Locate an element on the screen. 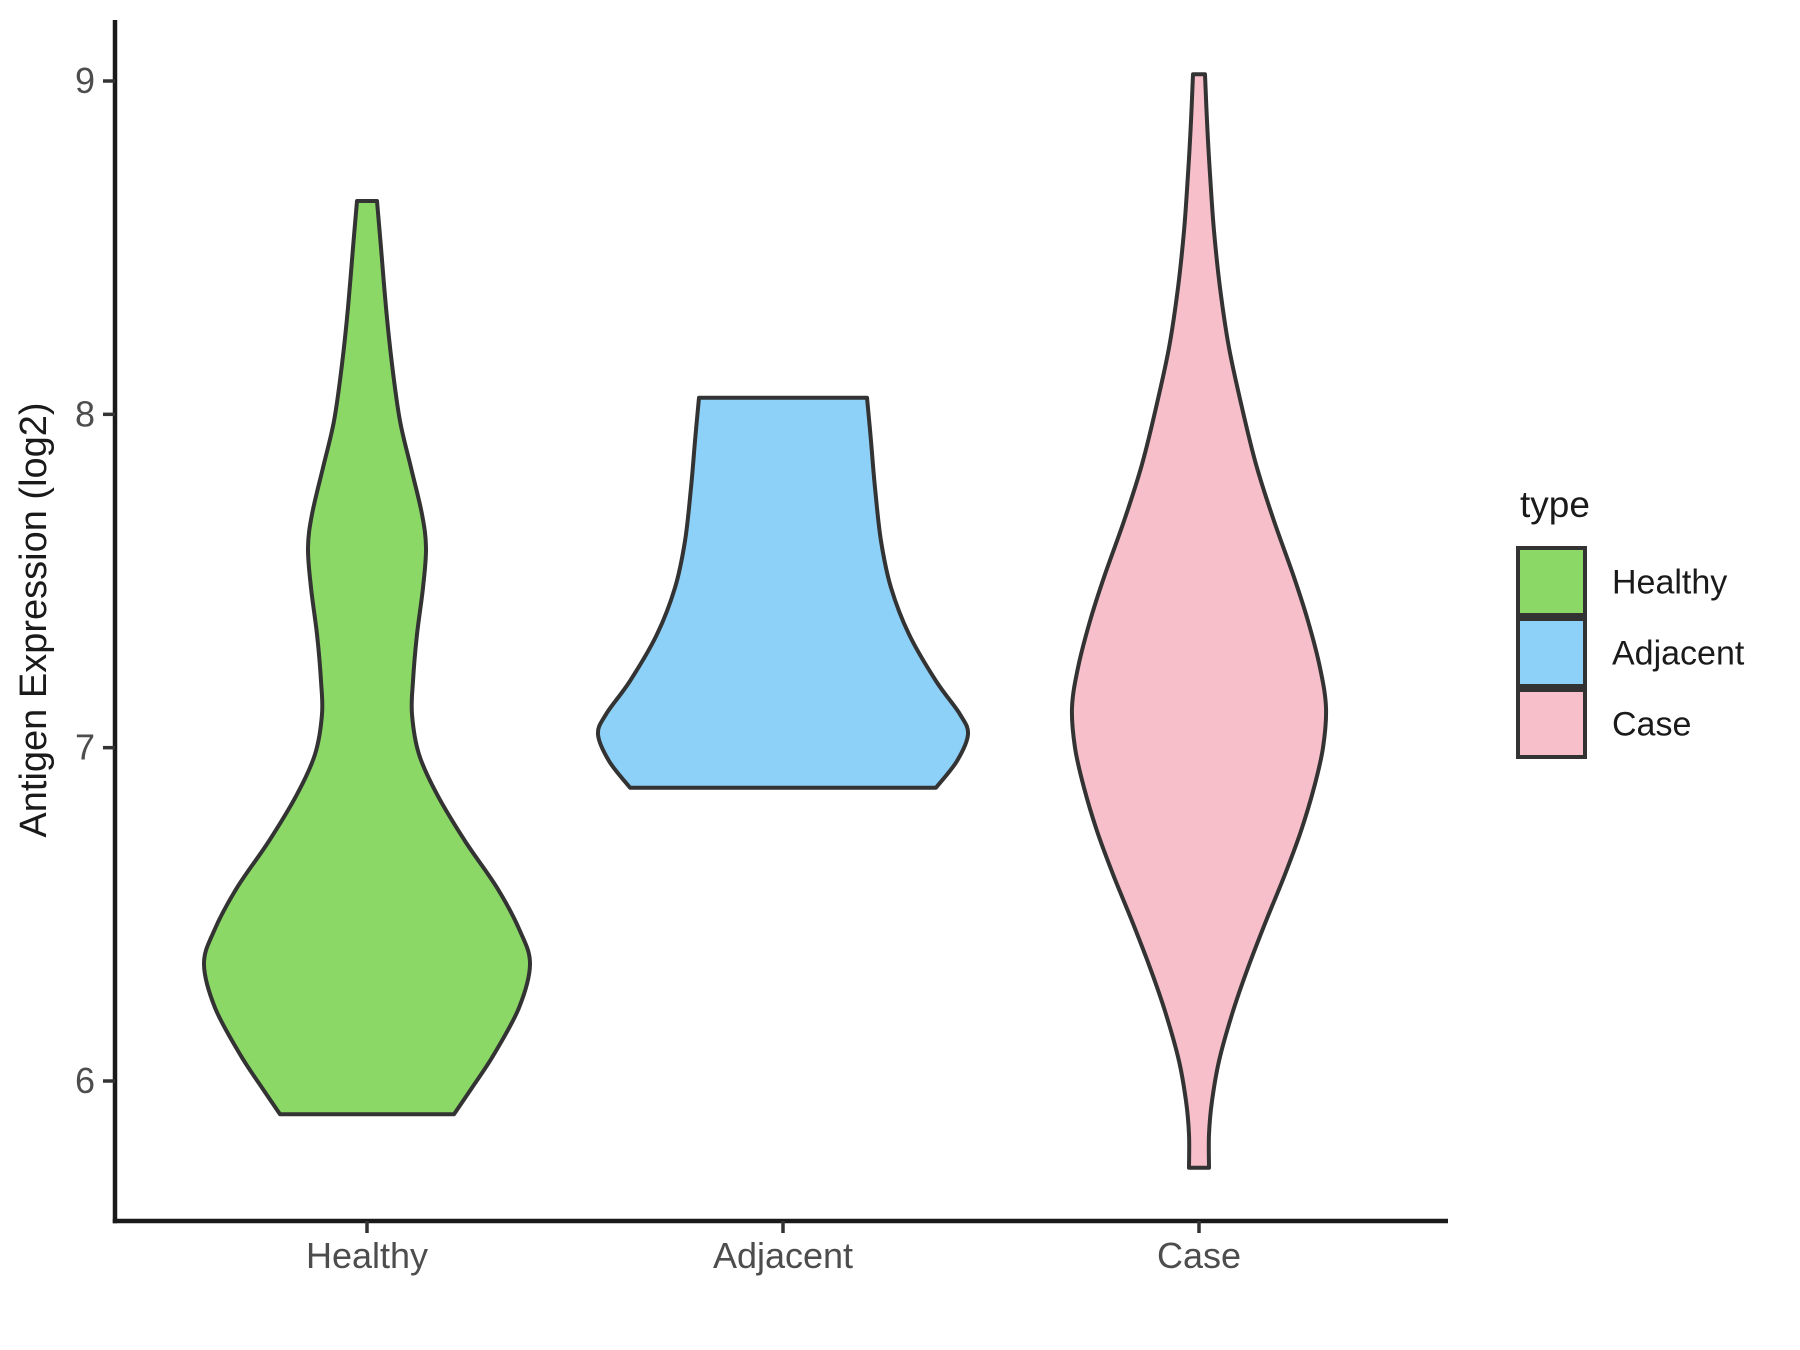  legend-swatch-case is located at coordinates (1551, 723).